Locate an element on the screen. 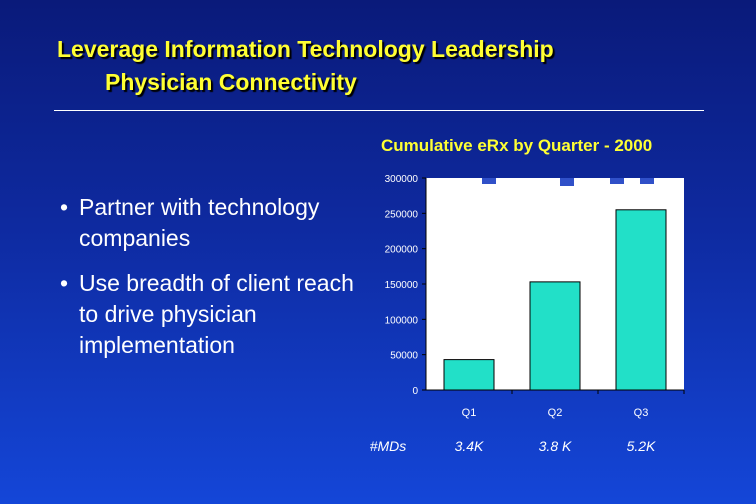 The height and width of the screenshot is (504, 756). md-count-value: 3.8 K is located at coordinates (555, 446).